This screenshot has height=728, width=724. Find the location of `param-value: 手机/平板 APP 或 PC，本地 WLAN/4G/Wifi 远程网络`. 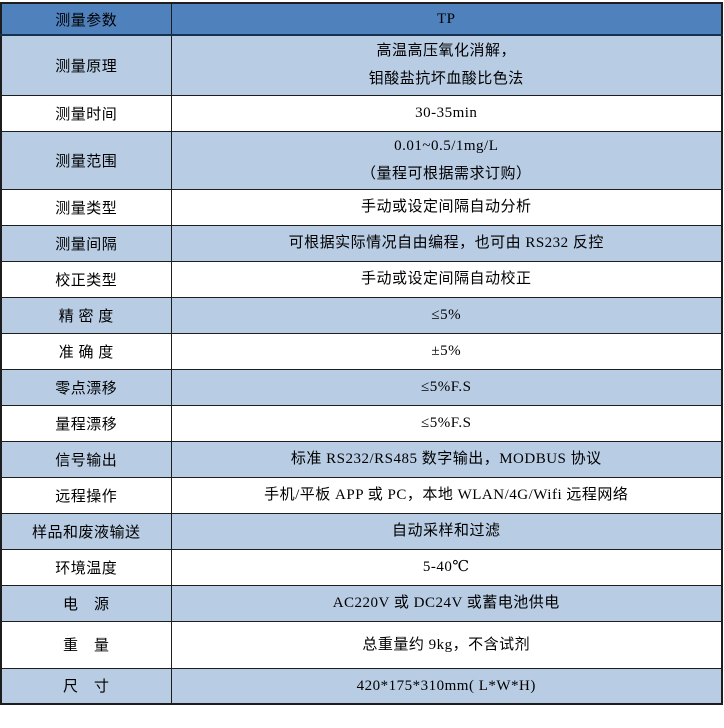

param-value: 手机/平板 APP 或 PC，本地 WLAN/4G/Wifi 远程网络 is located at coordinates (446, 495).